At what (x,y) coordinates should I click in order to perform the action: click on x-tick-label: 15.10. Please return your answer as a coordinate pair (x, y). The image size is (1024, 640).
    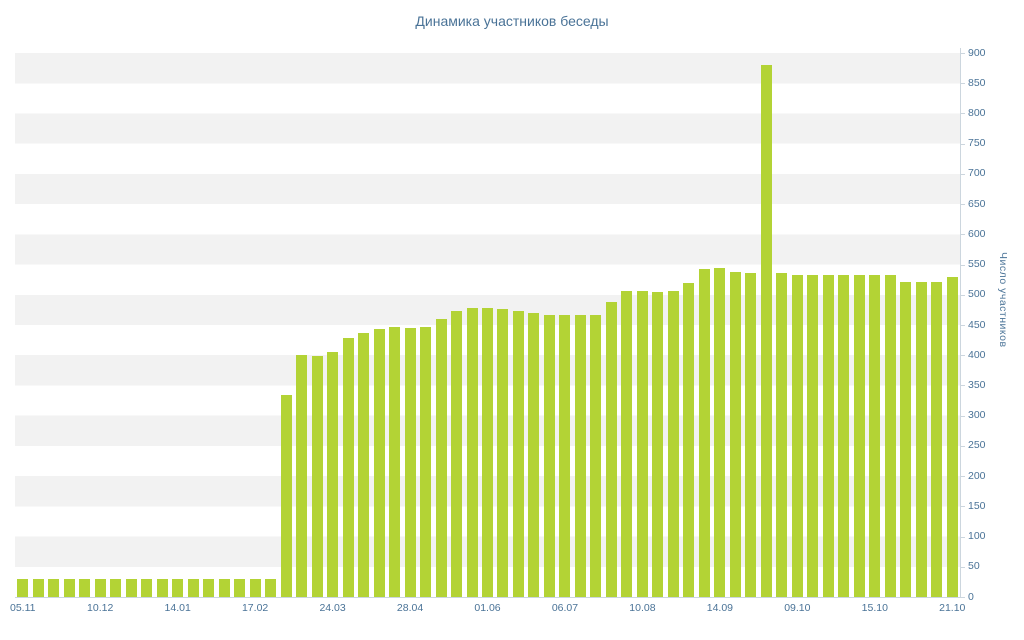
    Looking at the image, I should click on (874, 608).